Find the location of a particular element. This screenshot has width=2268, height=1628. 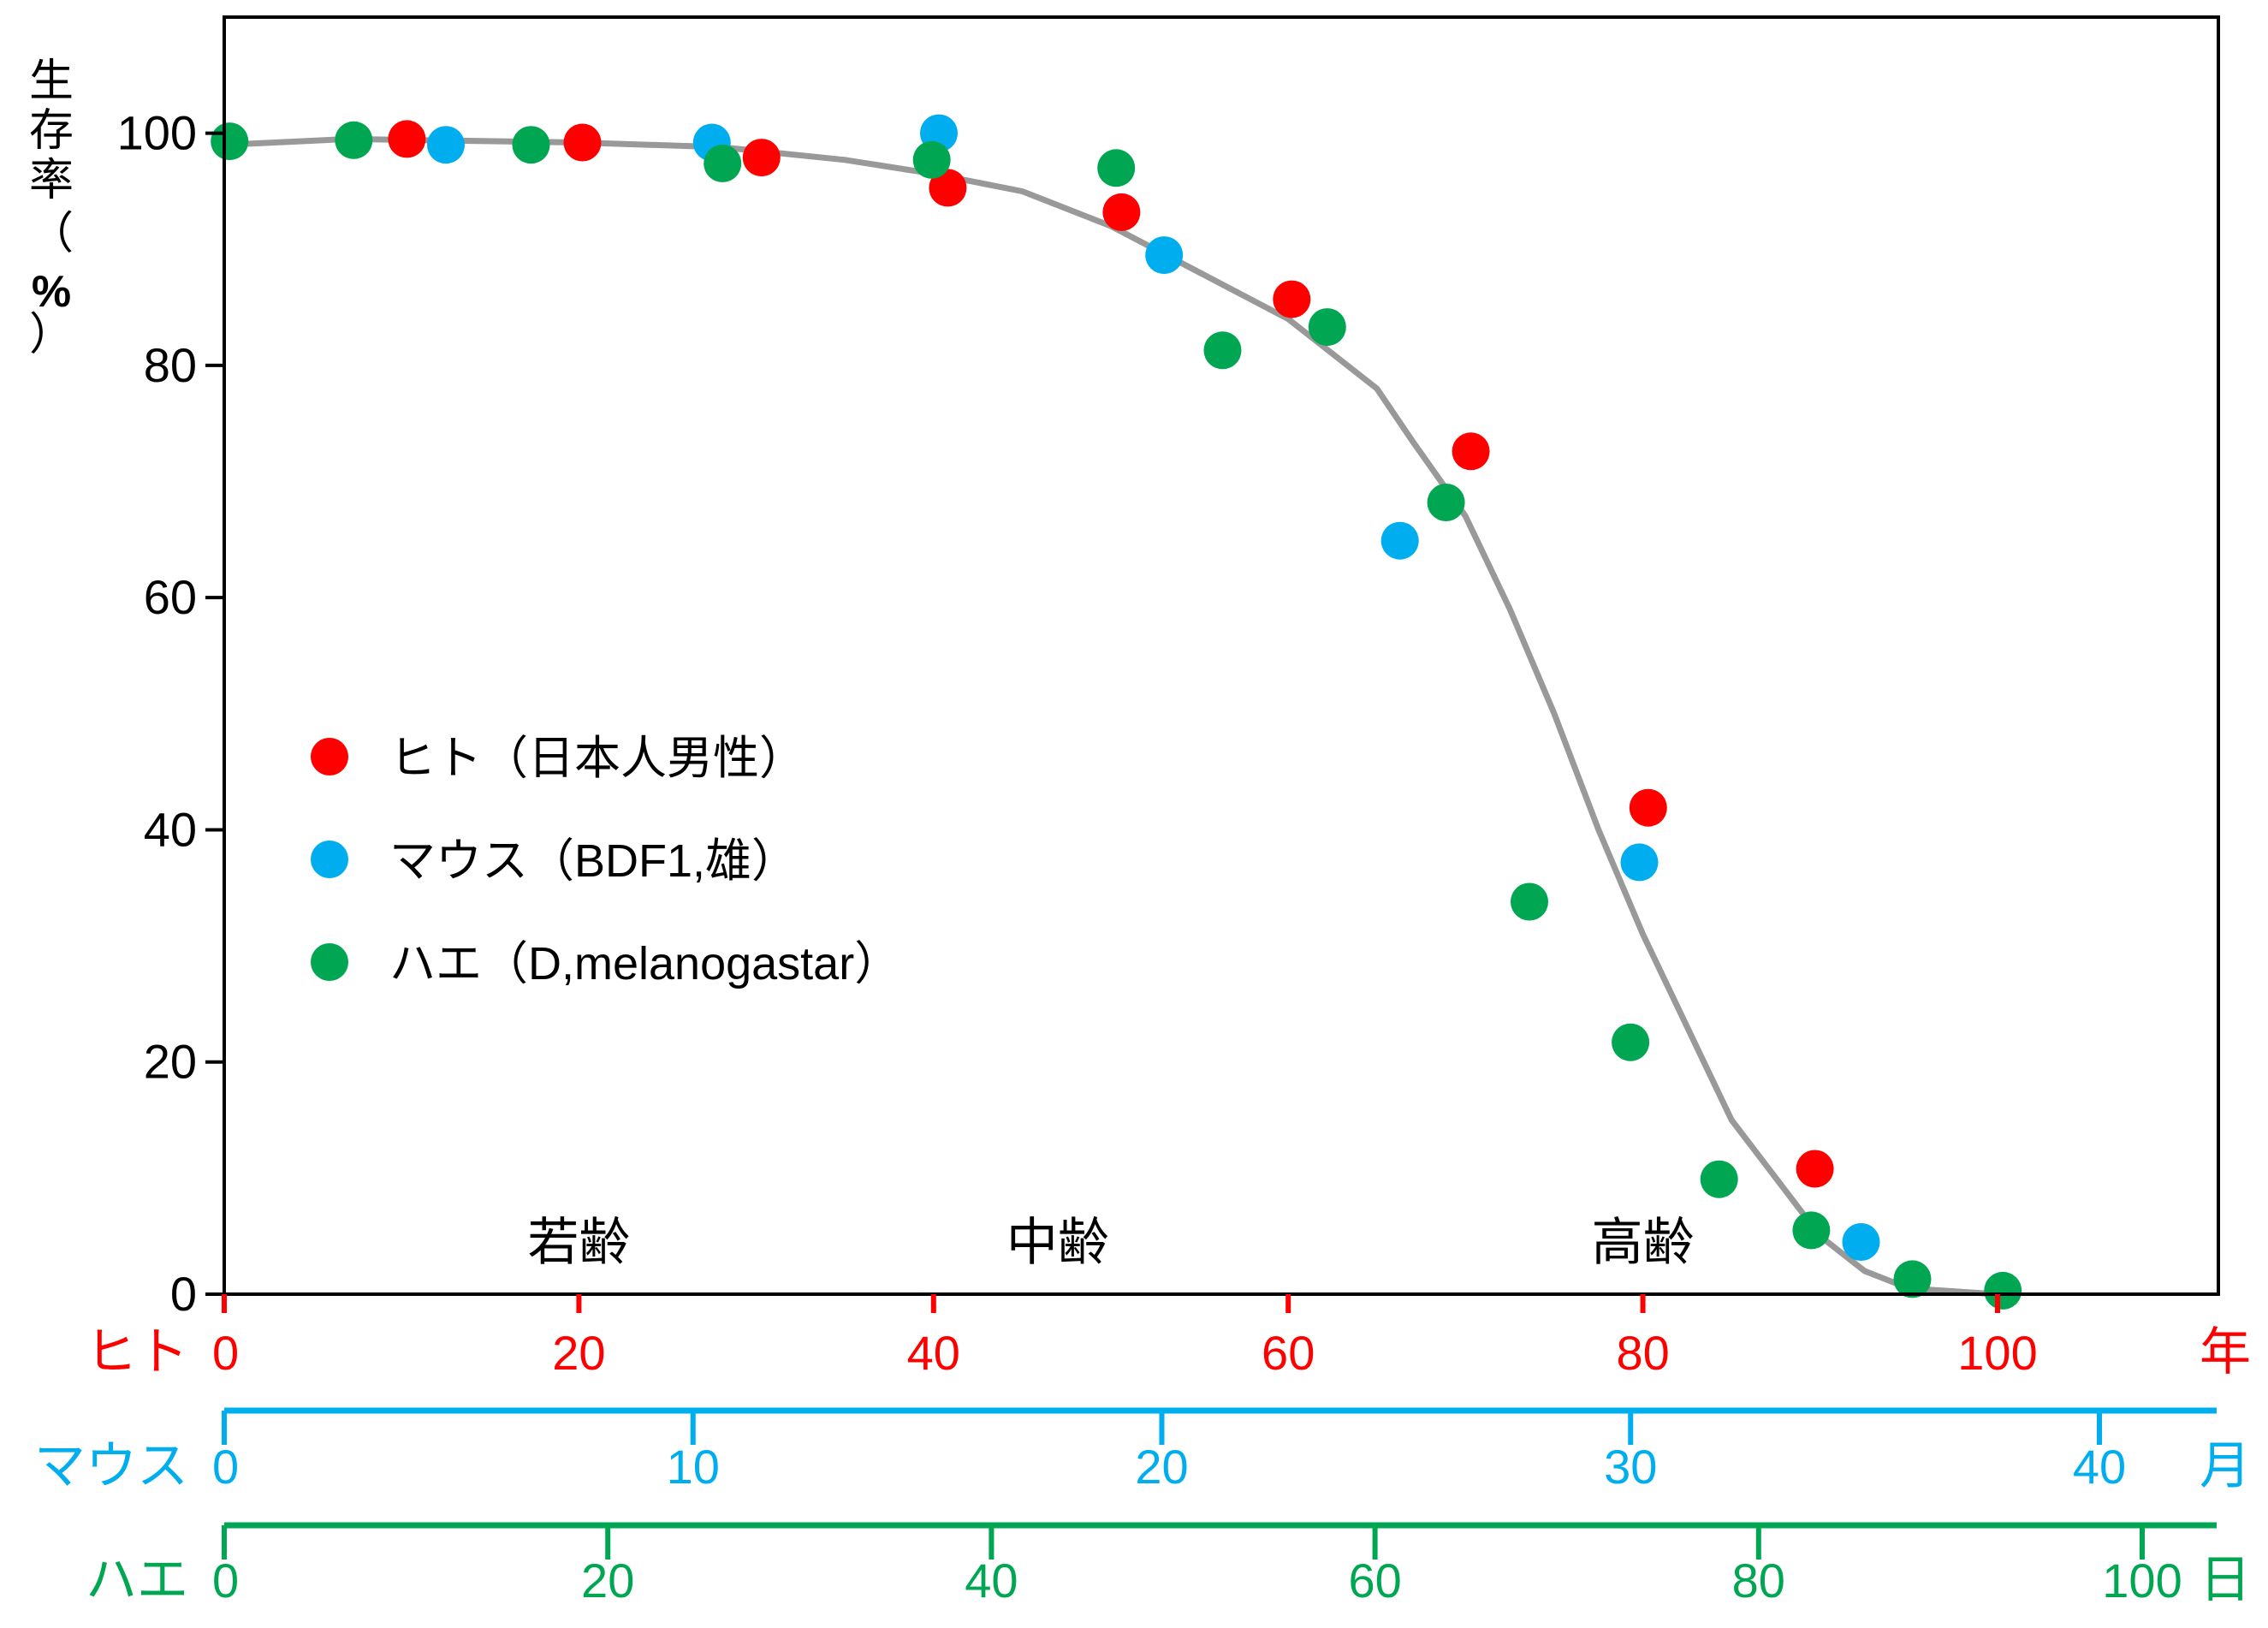

legend-label-1: マウス（BDF1,雄） is located at coordinates (594, 861).